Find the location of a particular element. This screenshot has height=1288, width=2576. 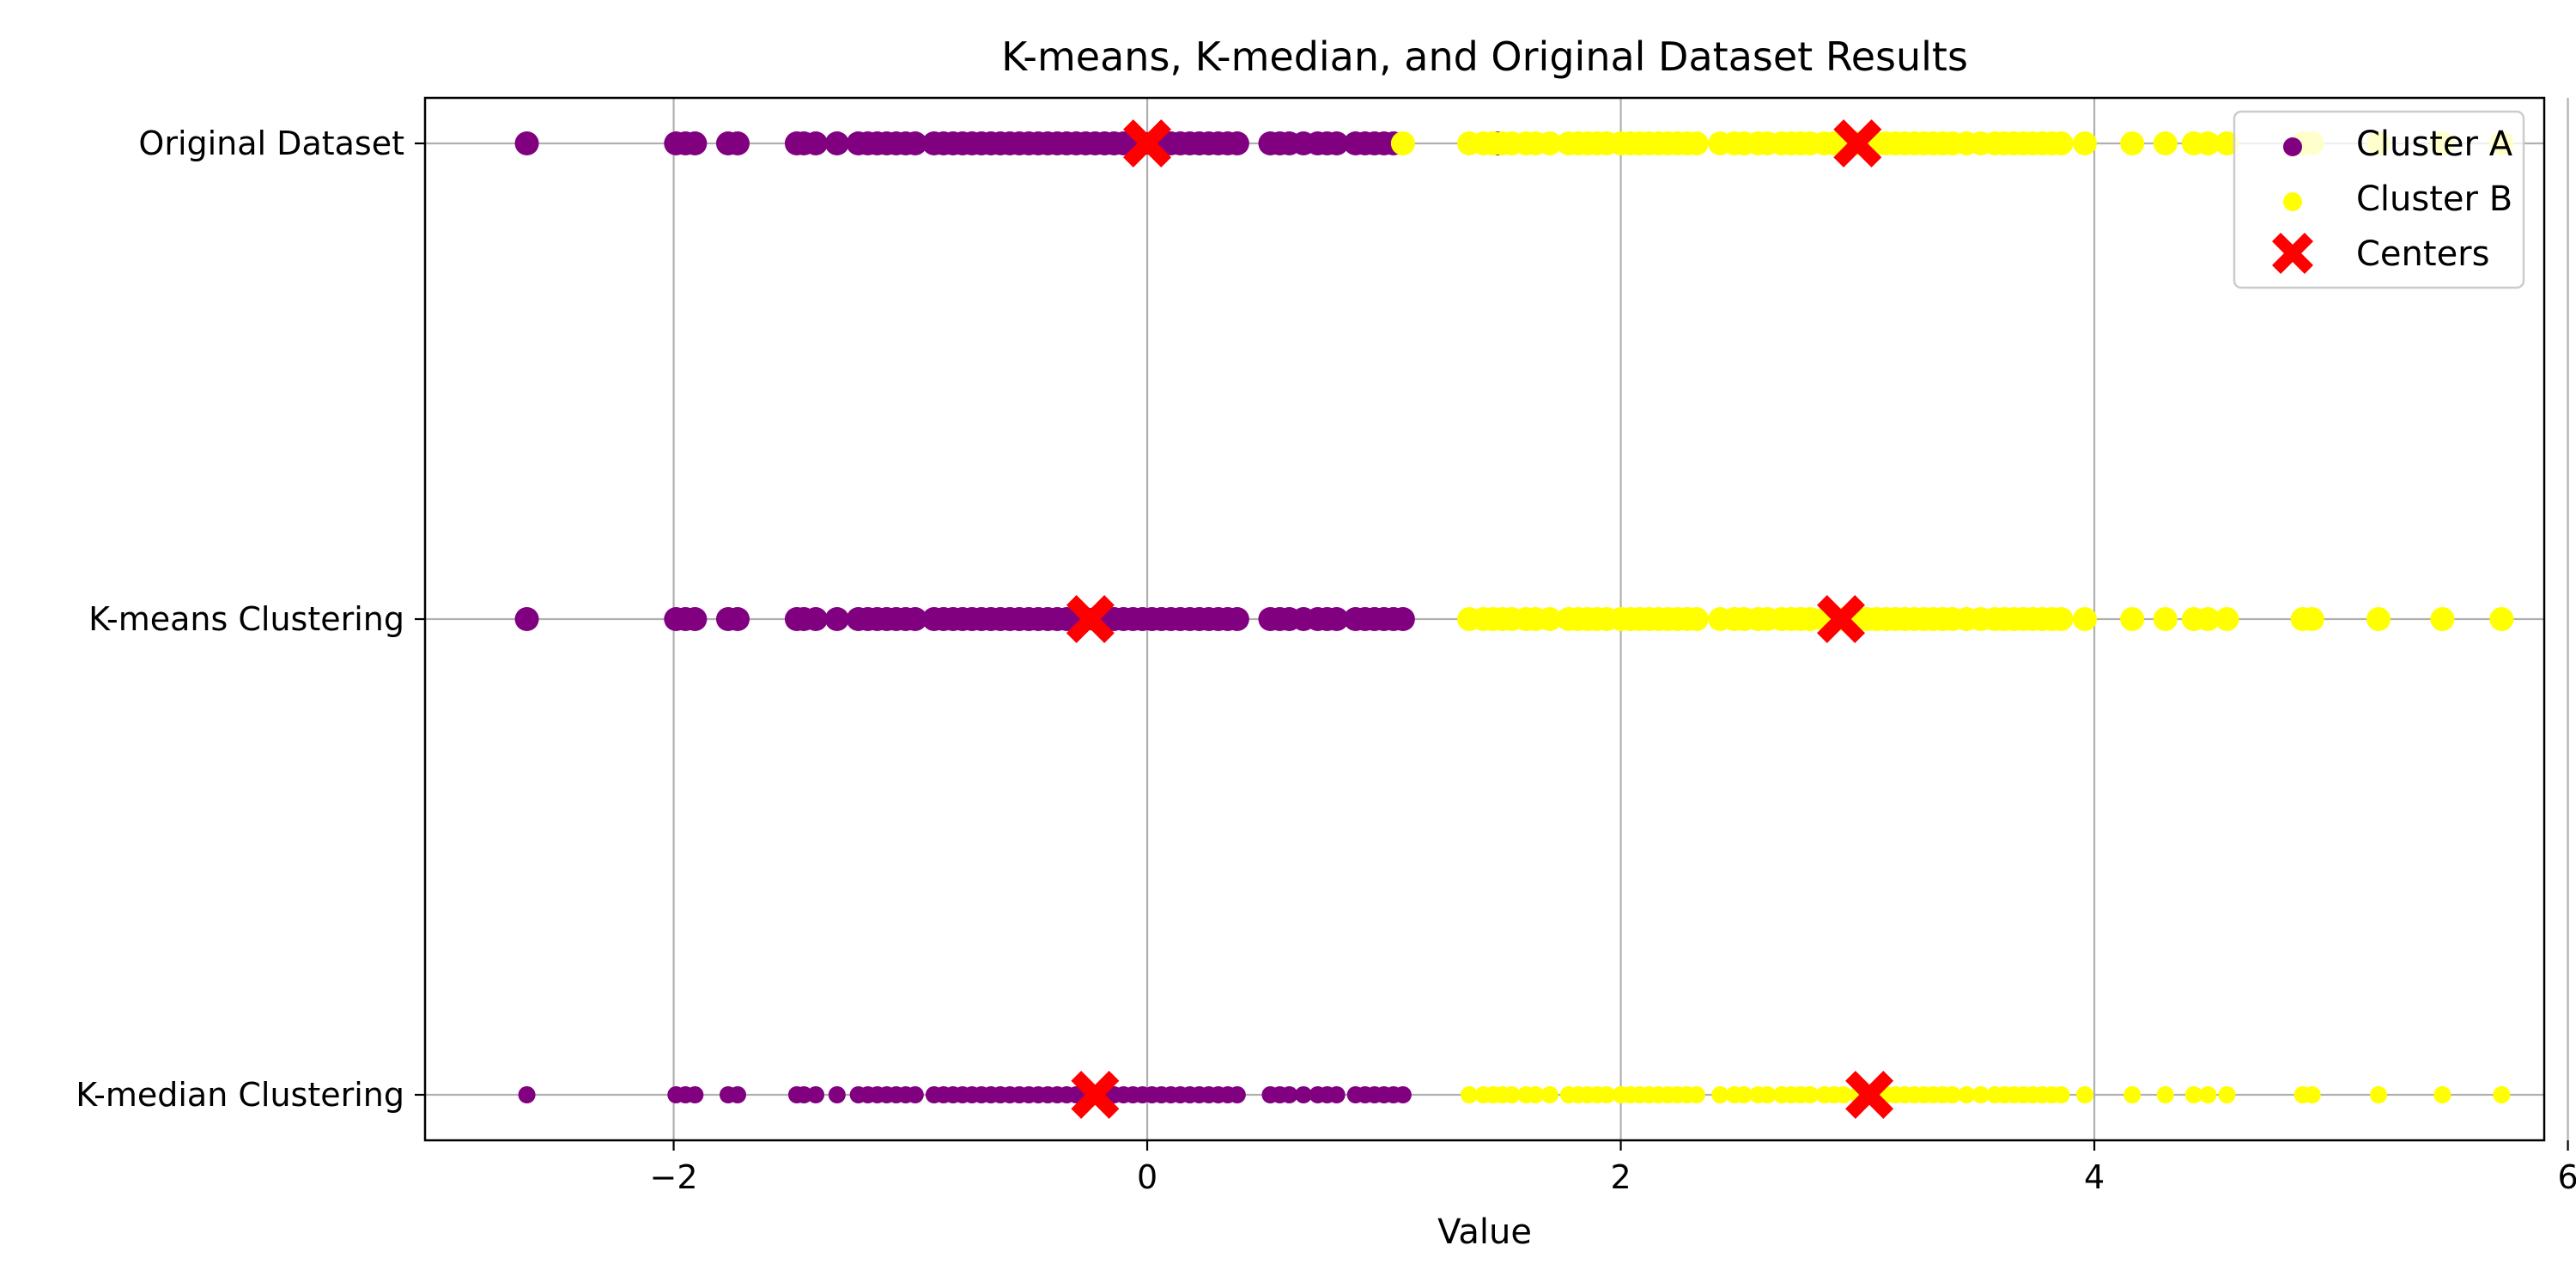

x-tick-label: 4 is located at coordinates (2094, 1177).